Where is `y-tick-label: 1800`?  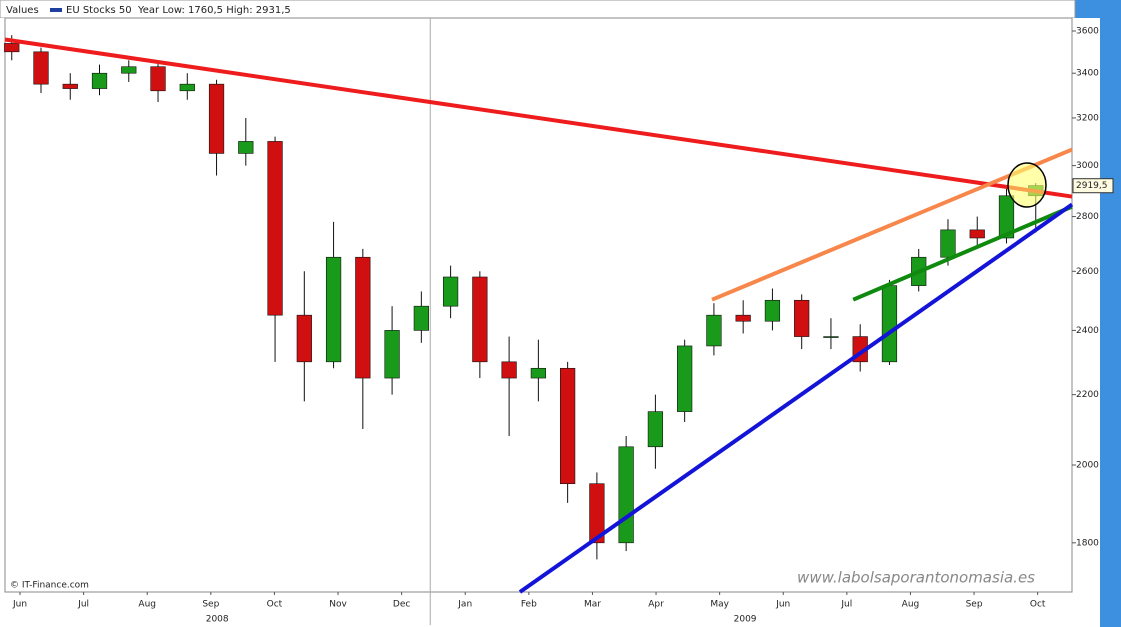 y-tick-label: 1800 is located at coordinates (1087, 543).